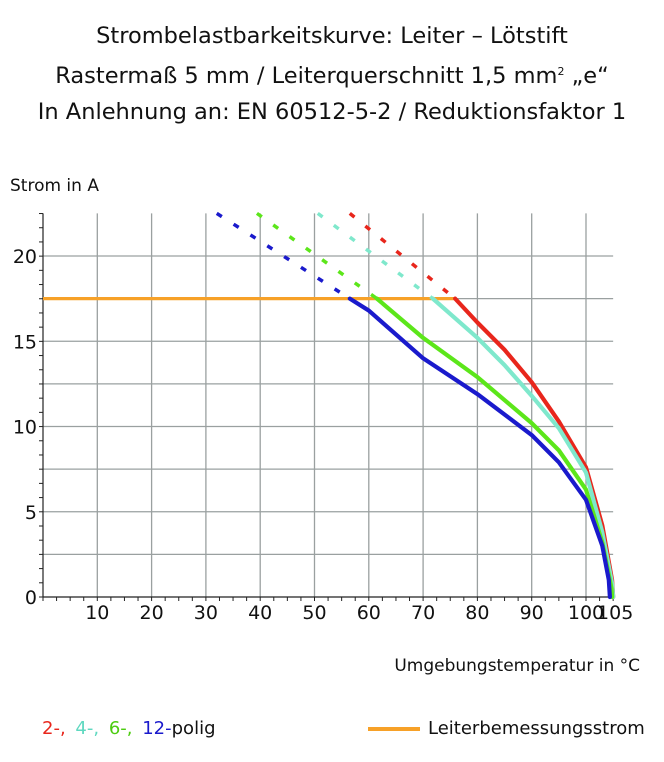 The image size is (664, 762). I want to click on series-6--extrapolation, so click(316, 256).